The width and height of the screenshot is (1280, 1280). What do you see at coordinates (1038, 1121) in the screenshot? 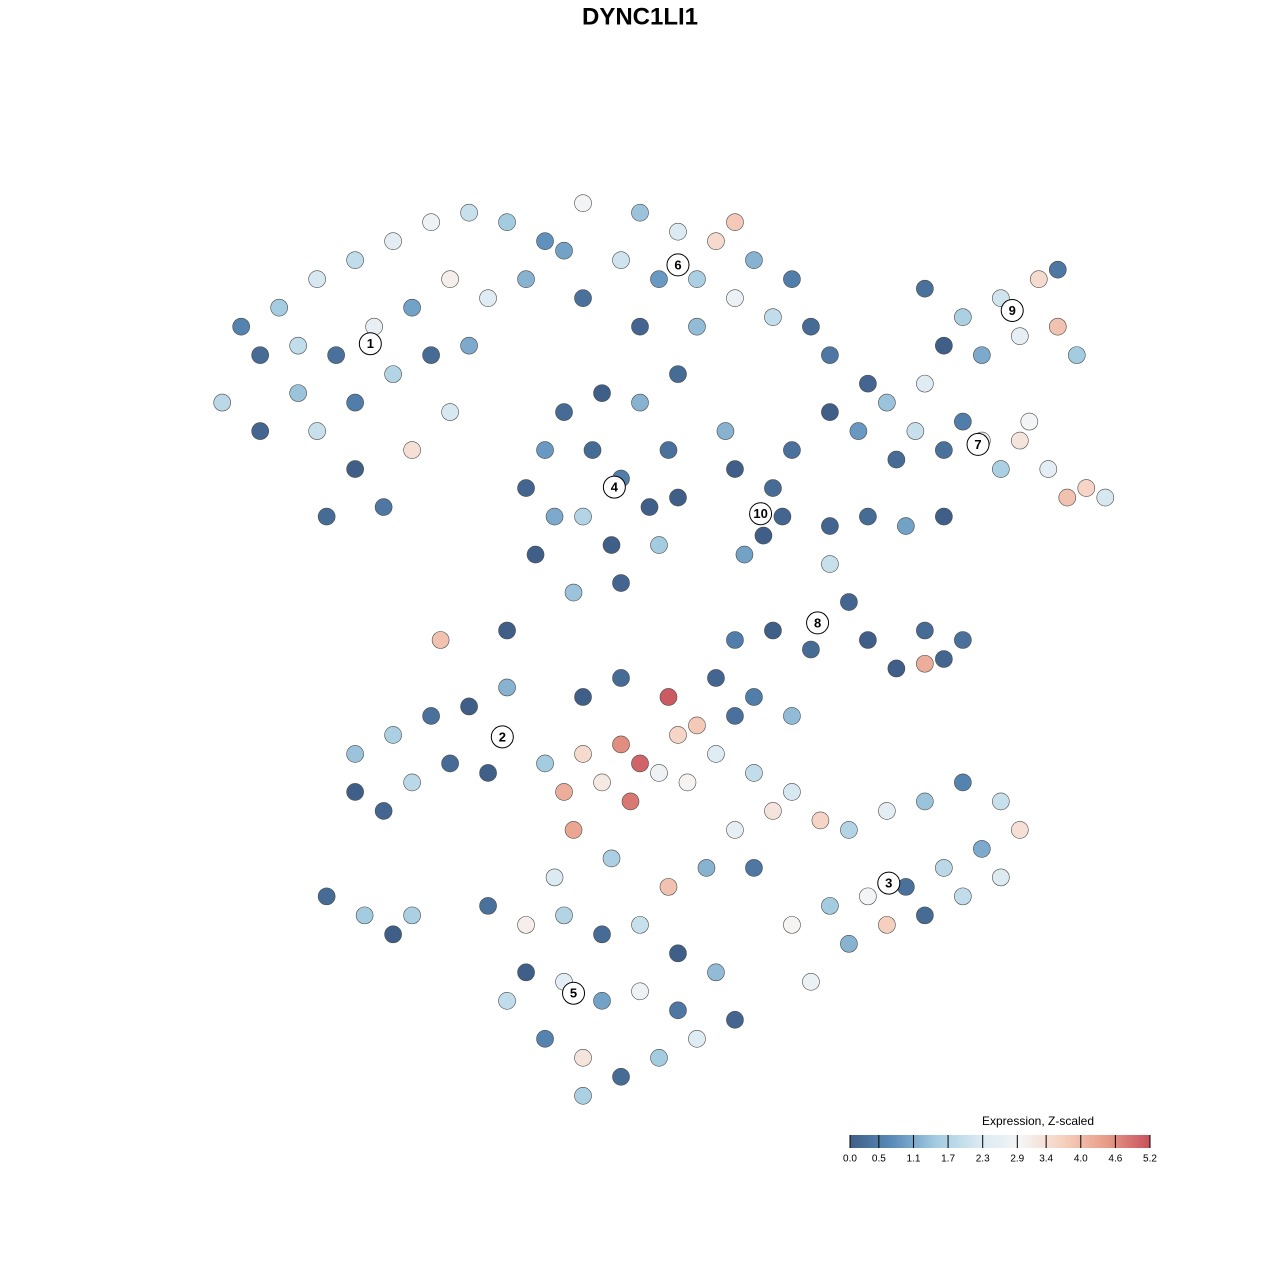
I see `colorbar-title: Expression, Z-scaled` at bounding box center [1038, 1121].